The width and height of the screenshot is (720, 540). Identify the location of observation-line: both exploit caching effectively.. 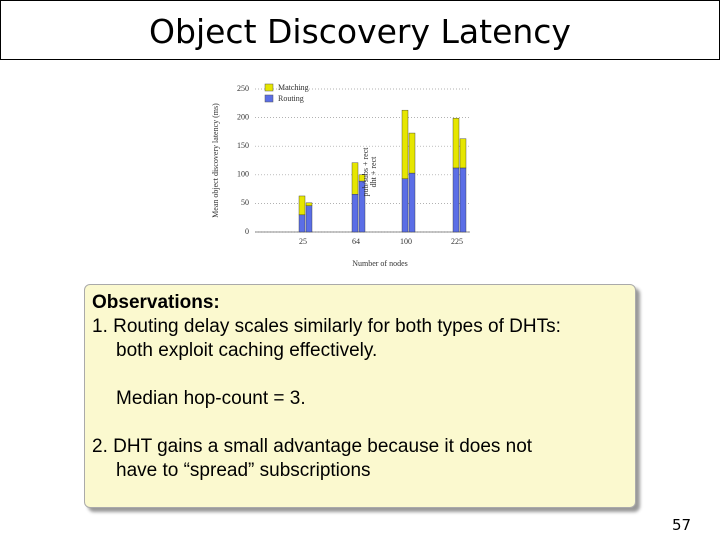
(247, 350).